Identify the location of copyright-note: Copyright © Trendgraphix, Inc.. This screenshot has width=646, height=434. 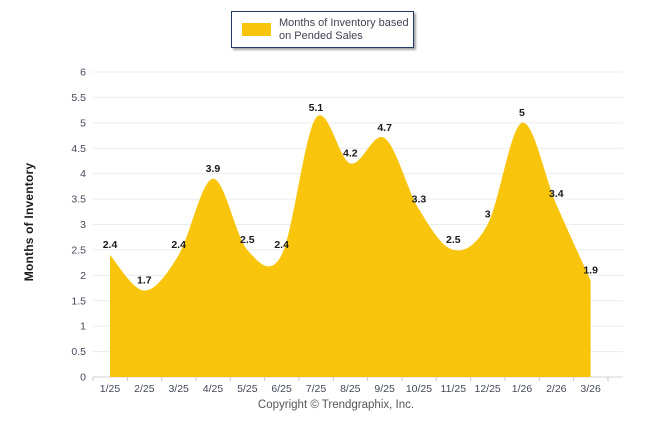
(336, 405).